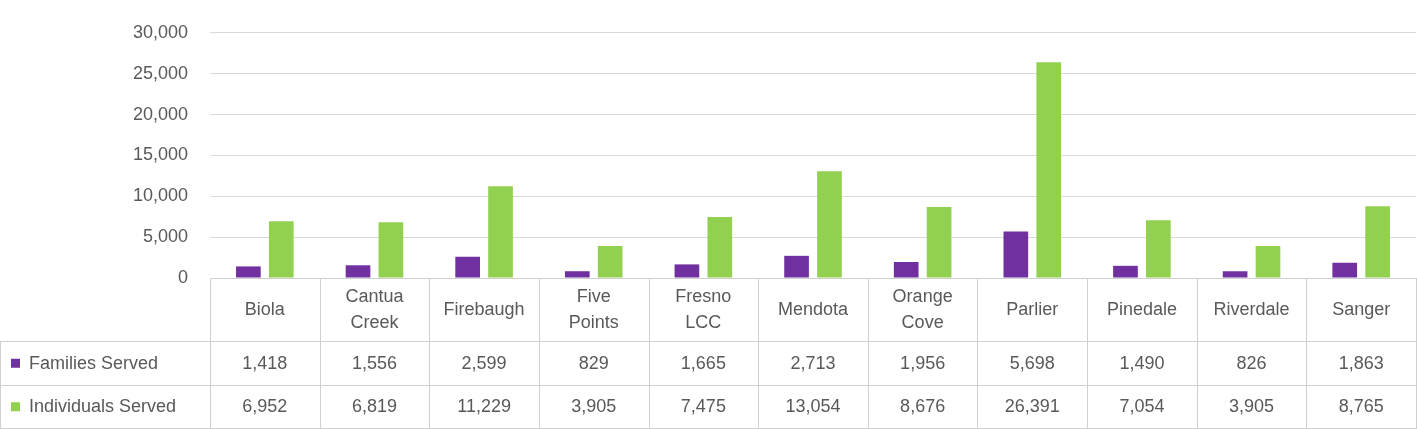 The image size is (1417, 429). Describe the element at coordinates (374, 406) in the screenshot. I see `data-label: 6,819` at that location.